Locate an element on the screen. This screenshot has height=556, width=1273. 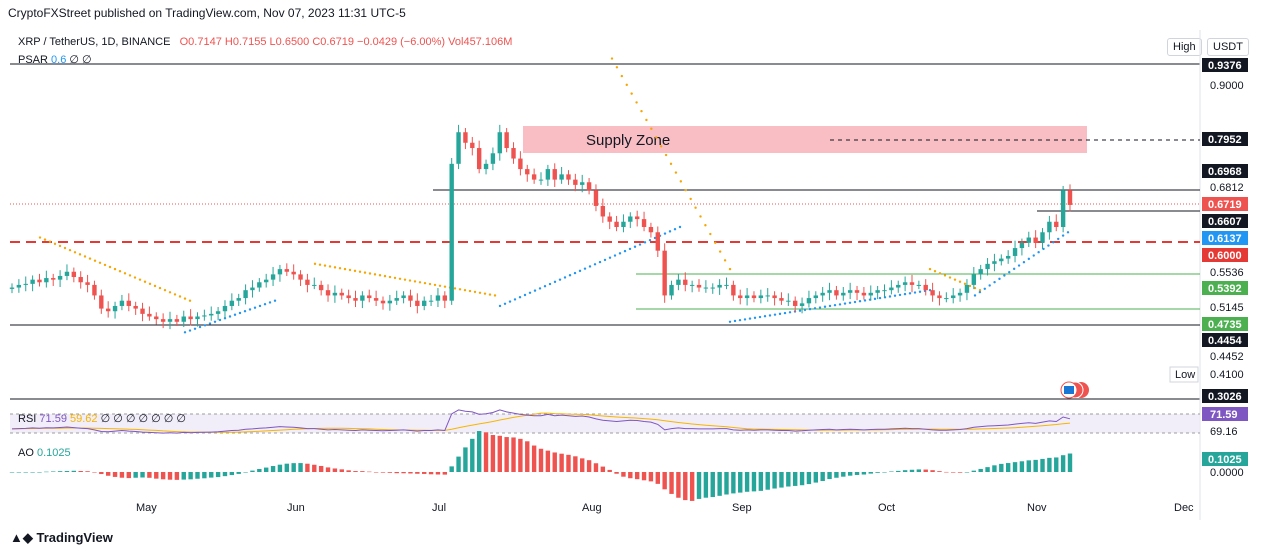
psar-legend: PSAR 0.6 ∅ ∅ is located at coordinates (55, 59).